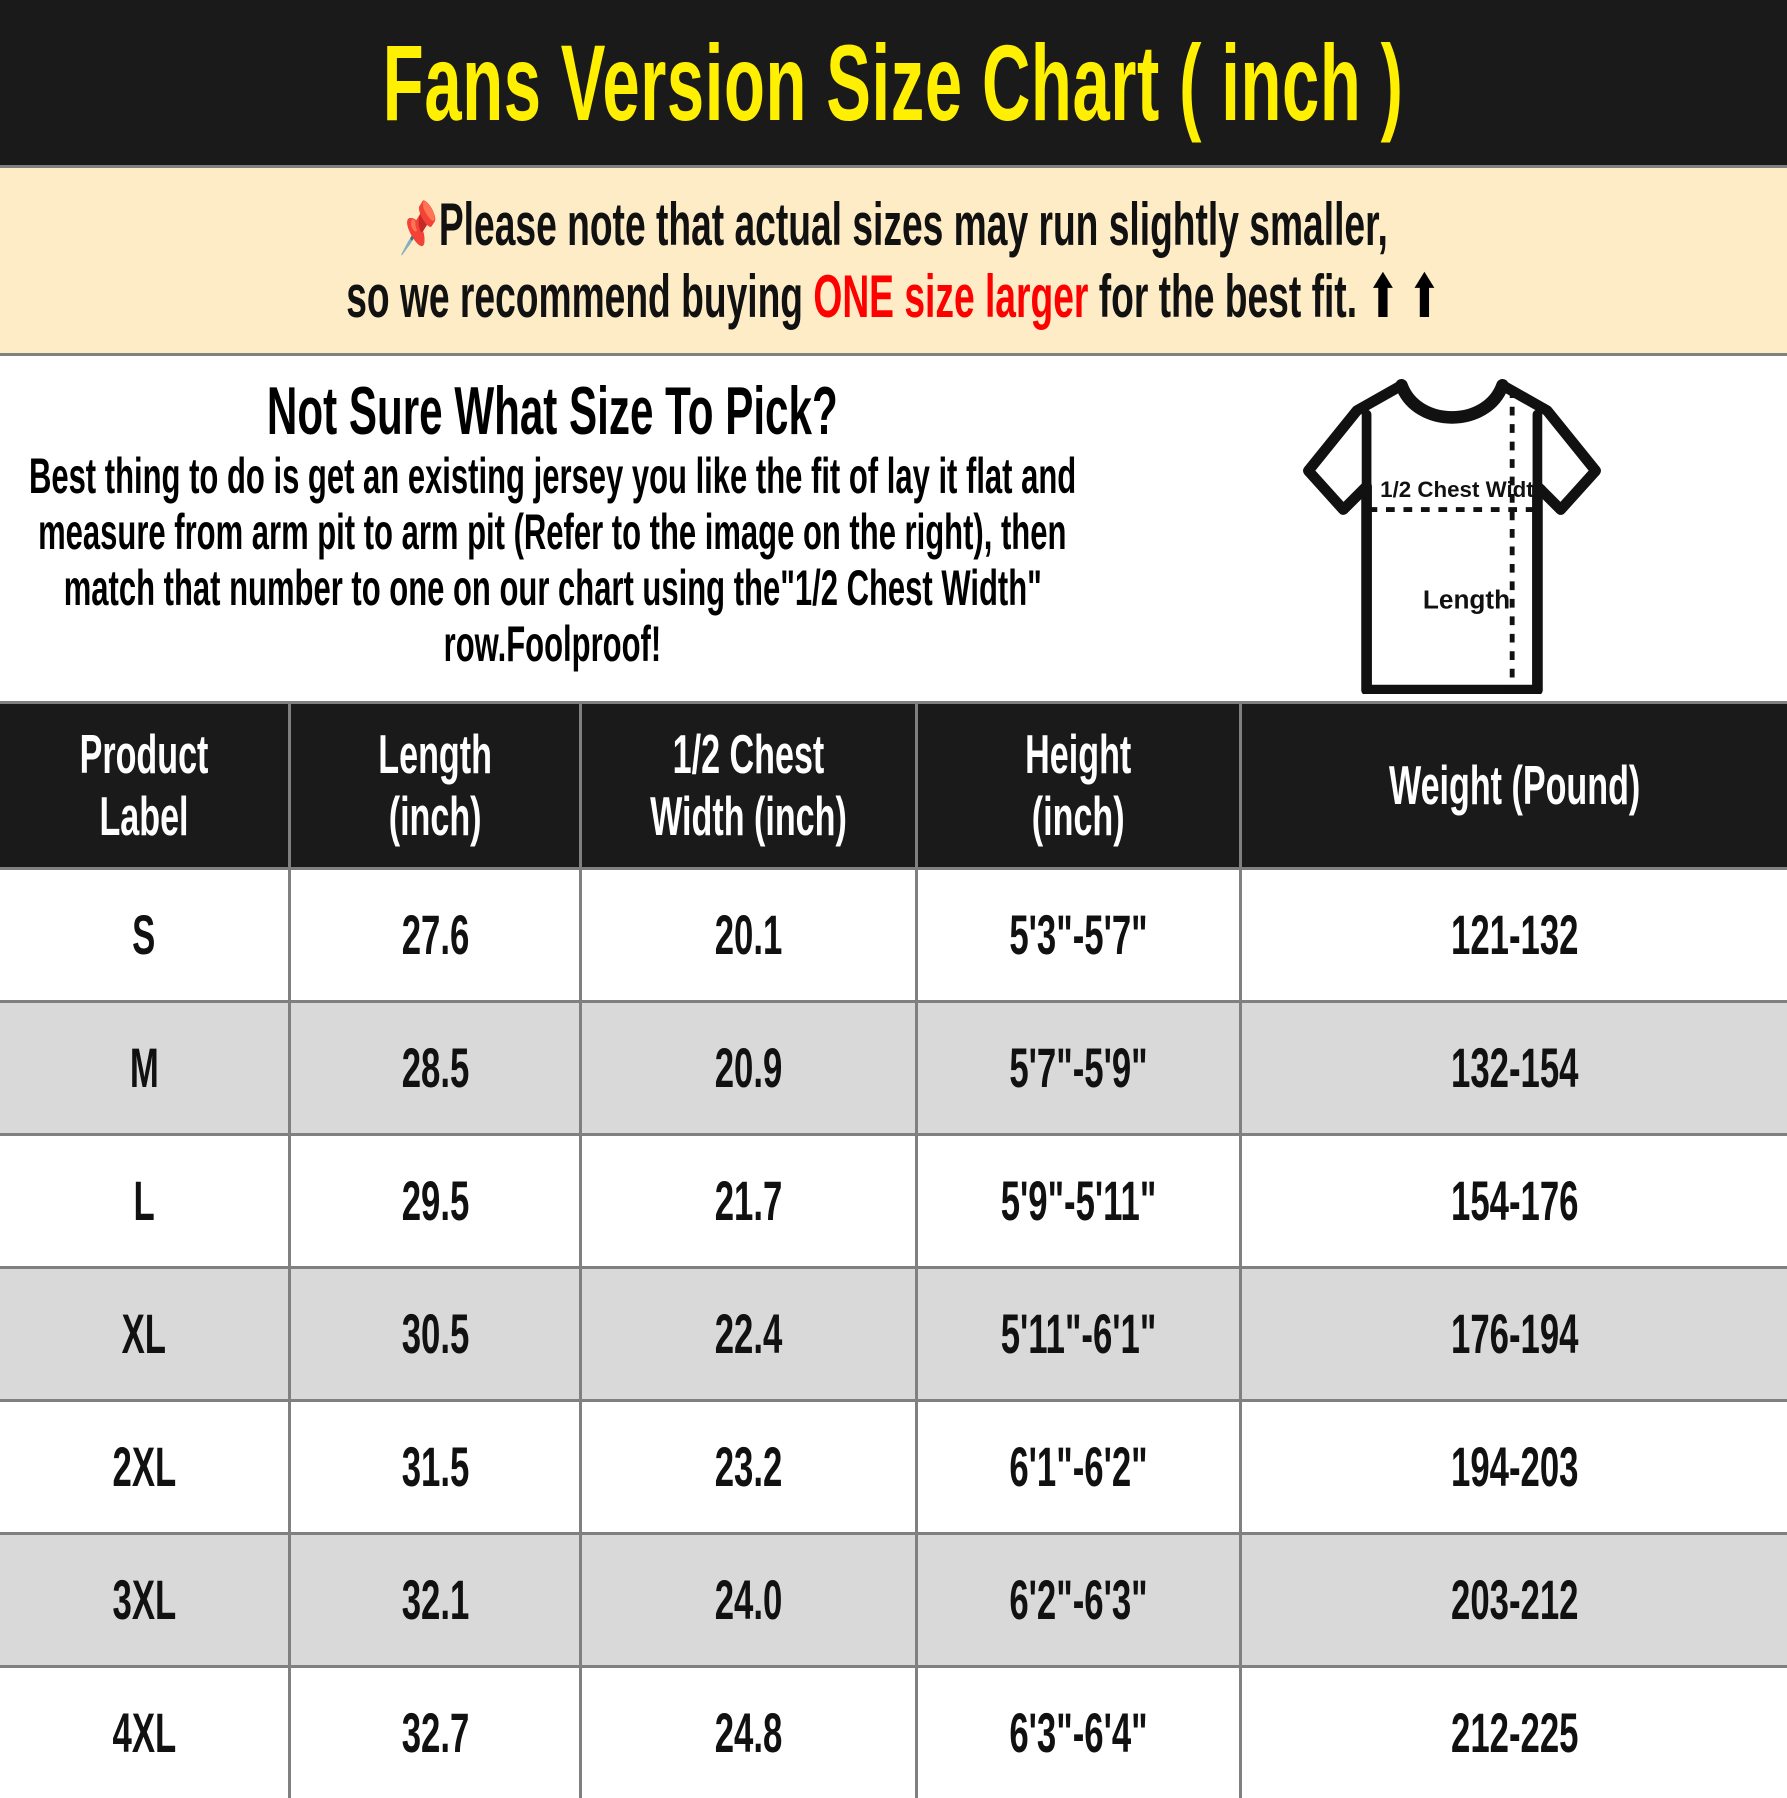 The image size is (1787, 1798). I want to click on cell-text: 5'11"-6'1", so click(1078, 1334).